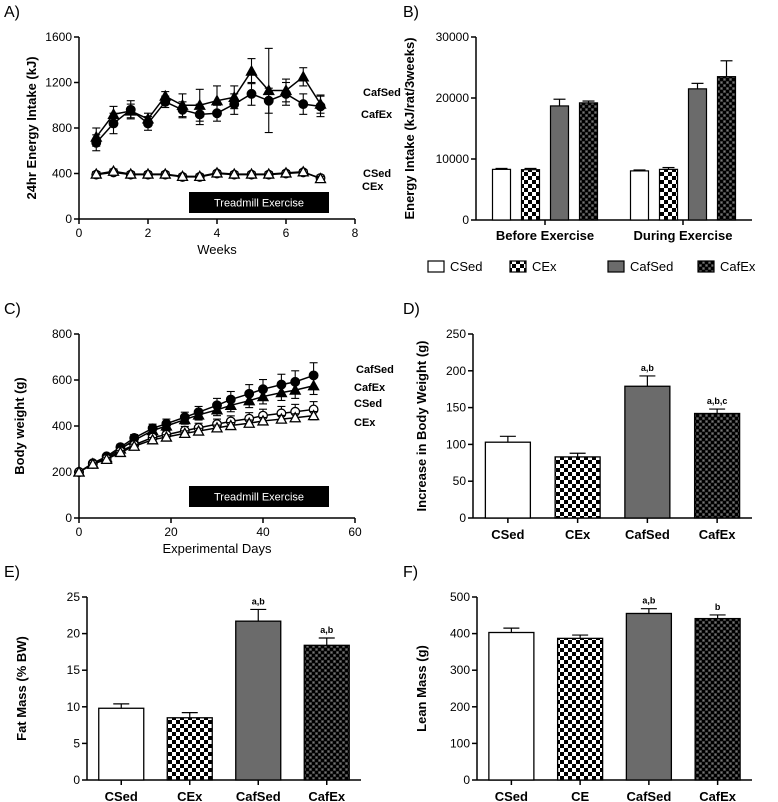  I want to click on legend: CSed CEx CafSed CafEx, so click(591, 266).